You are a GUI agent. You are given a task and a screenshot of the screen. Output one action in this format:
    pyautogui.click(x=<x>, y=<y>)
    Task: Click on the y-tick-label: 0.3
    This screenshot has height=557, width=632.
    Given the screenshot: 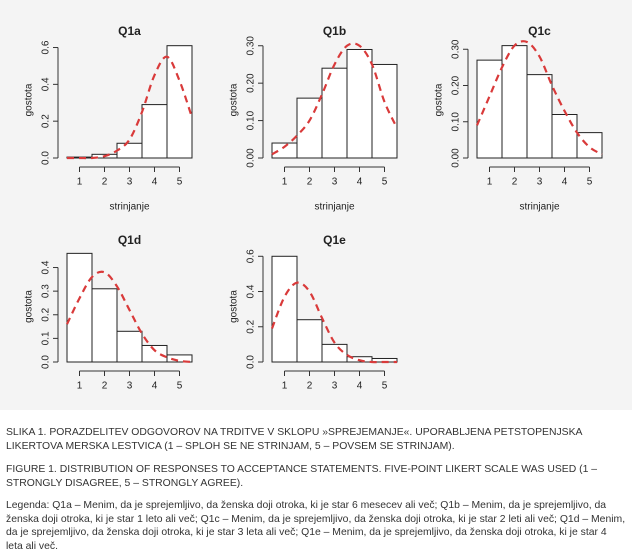 What is the action you would take?
    pyautogui.click(x=46, y=291)
    